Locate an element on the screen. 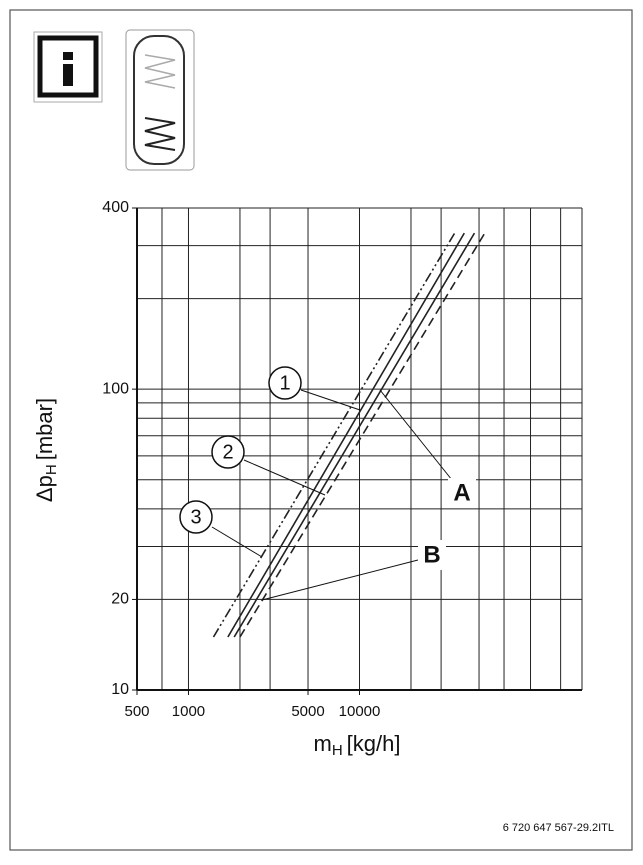 The width and height of the screenshot is (643, 865). x-axis-label: mH [kg/h] is located at coordinates (357, 745).